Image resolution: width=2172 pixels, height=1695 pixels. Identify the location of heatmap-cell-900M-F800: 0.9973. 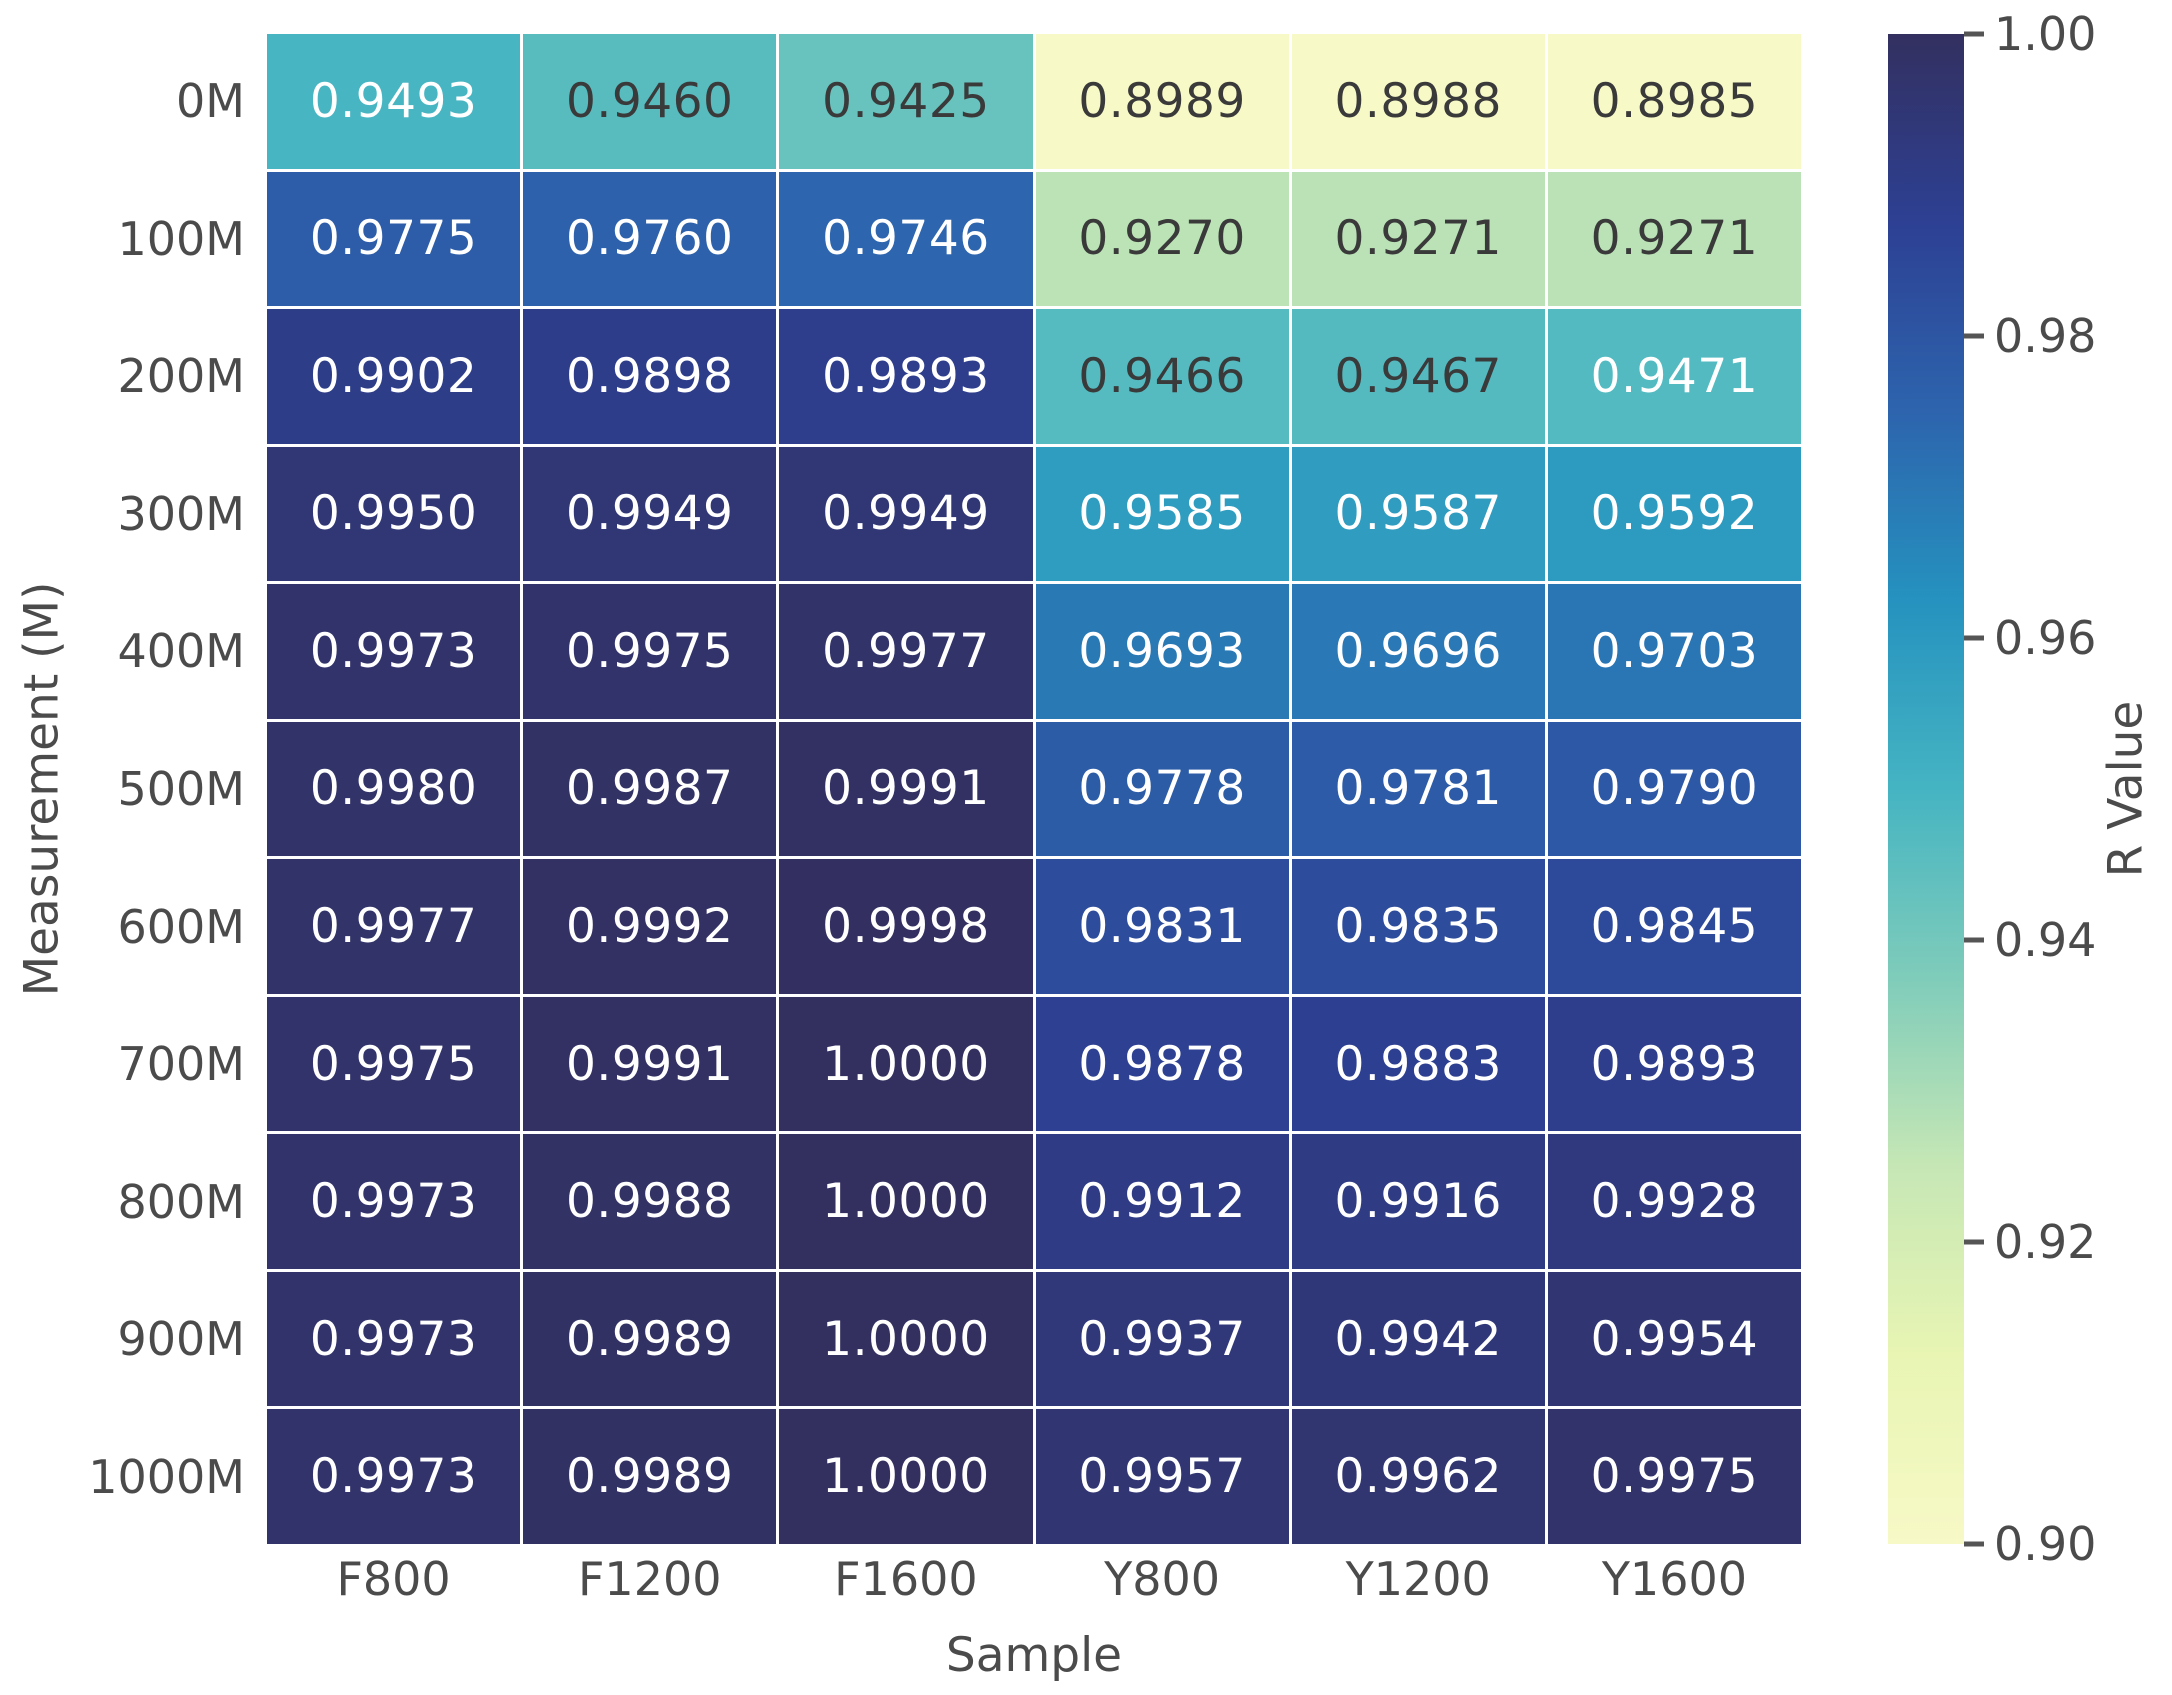
(394, 1339).